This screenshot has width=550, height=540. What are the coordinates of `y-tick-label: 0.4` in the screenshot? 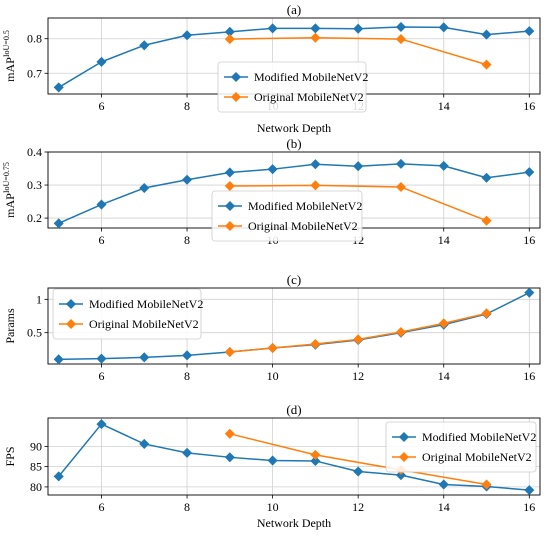 It's located at (34, 152).